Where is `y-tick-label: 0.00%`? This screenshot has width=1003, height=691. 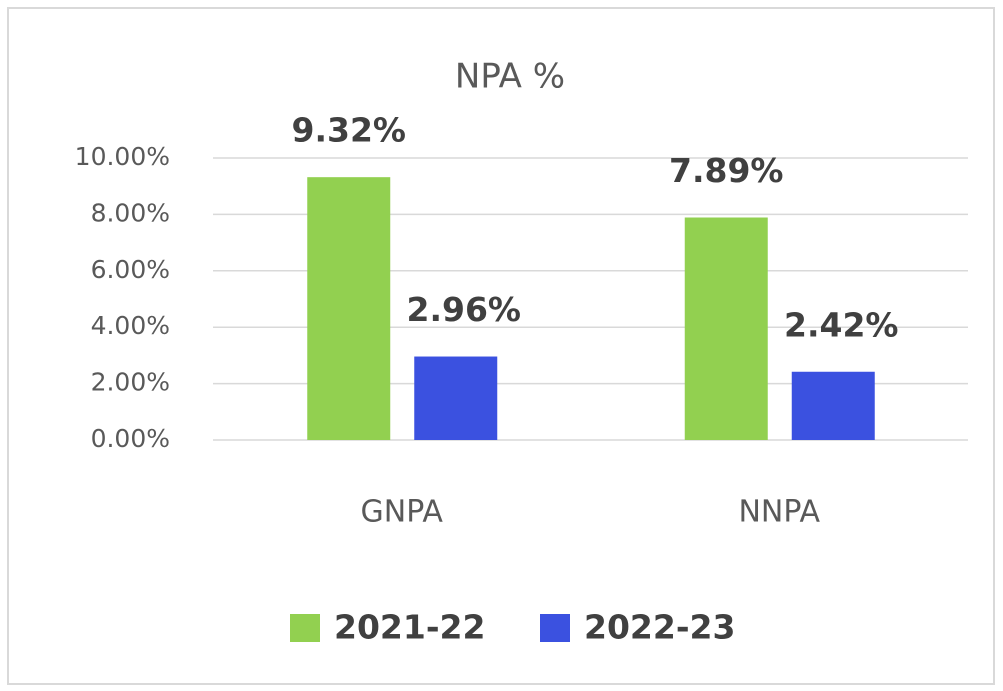
y-tick-label: 0.00% is located at coordinates (130, 438).